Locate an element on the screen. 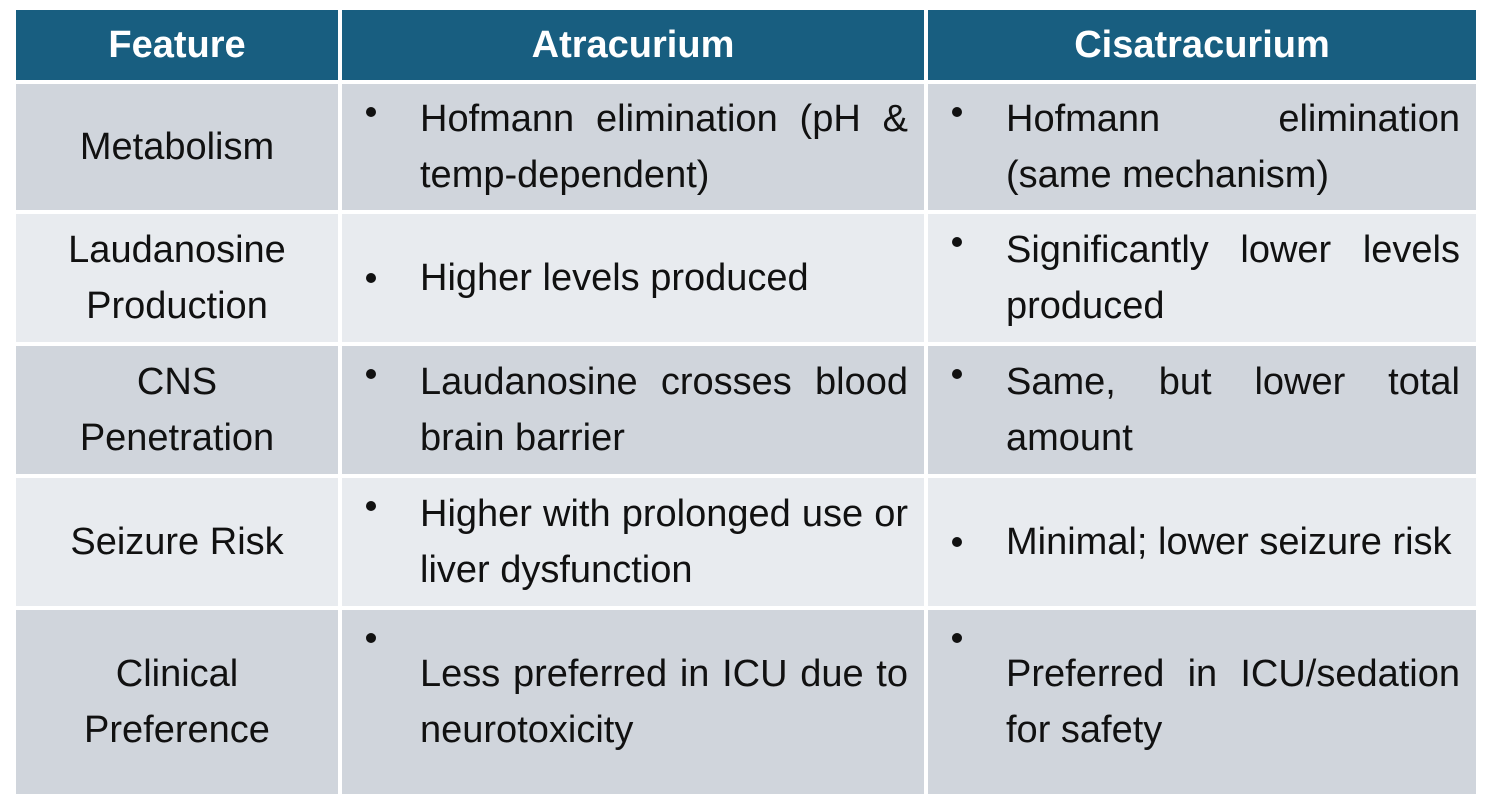 Image resolution: width=1488 pixels, height=807 pixels. data-cell: Same, but lower total amount is located at coordinates (1202, 410).